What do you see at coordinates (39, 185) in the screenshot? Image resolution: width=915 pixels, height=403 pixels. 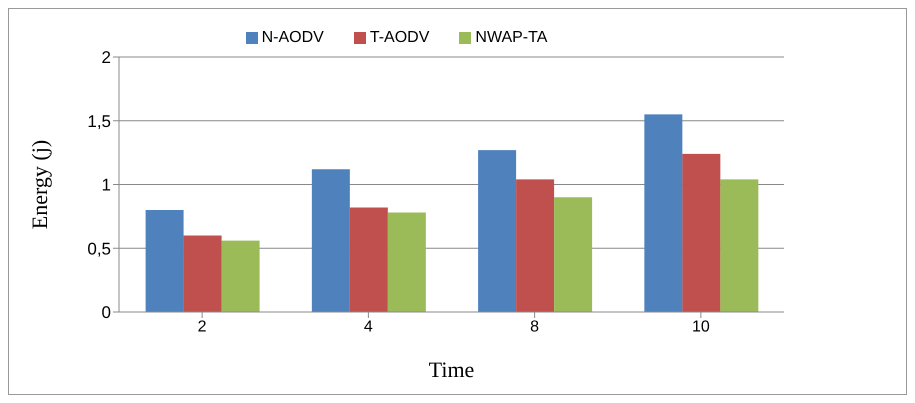 I see `y-axis-title: Energy (j)` at bounding box center [39, 185].